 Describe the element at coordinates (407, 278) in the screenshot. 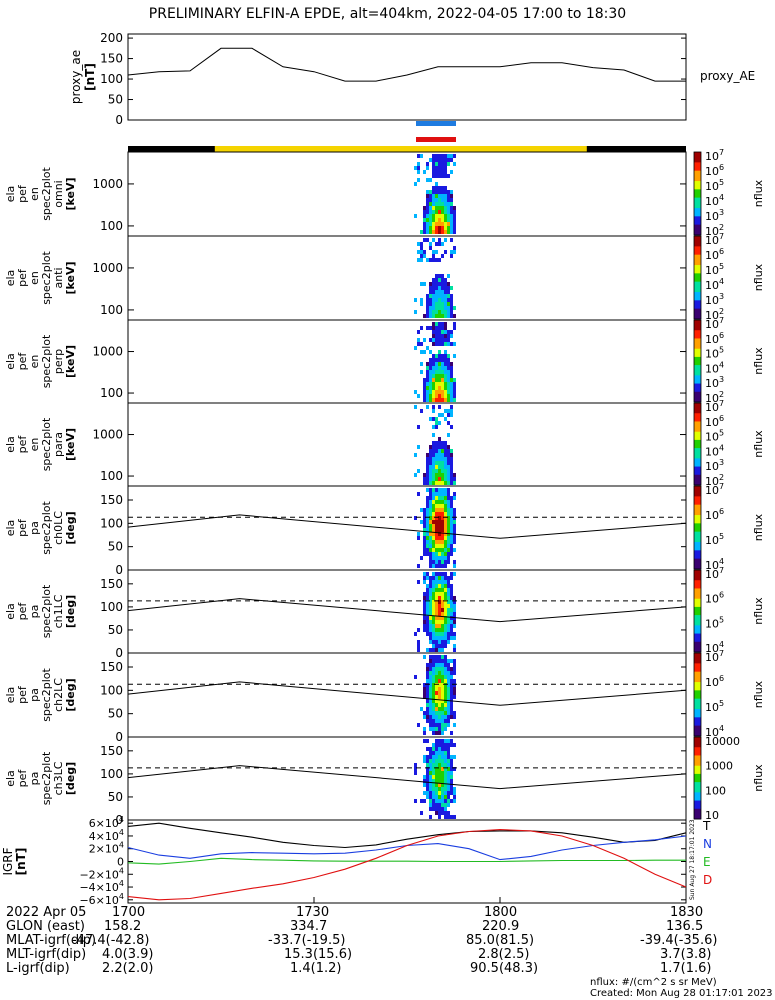

I see `panel-frame` at that location.